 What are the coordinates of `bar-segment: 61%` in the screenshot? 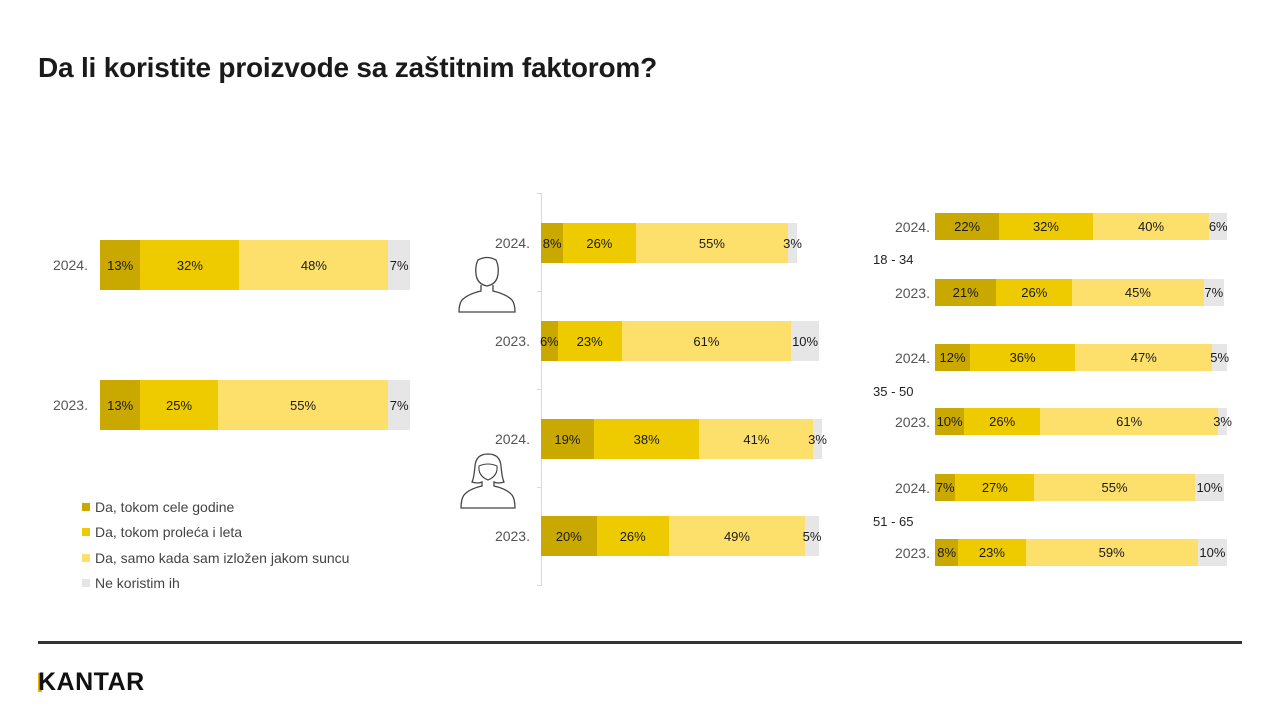 It's located at (1129, 421).